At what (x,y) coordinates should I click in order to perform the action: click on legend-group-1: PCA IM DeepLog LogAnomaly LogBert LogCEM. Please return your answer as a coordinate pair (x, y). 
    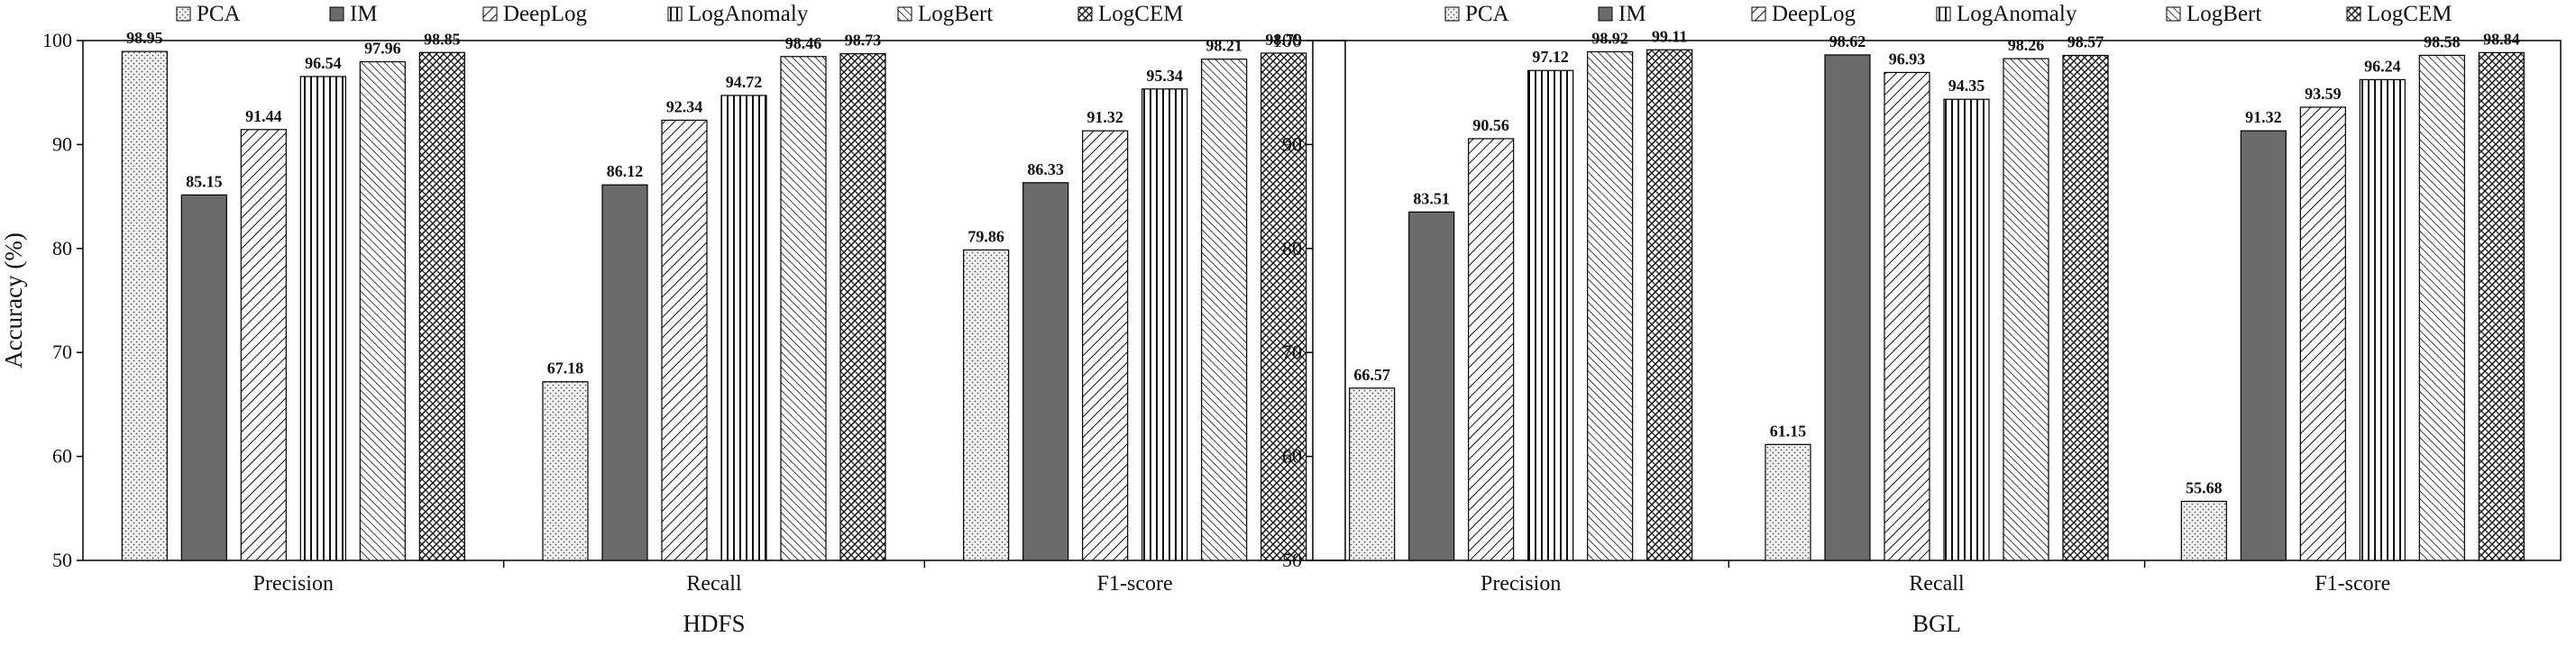
    Looking at the image, I should click on (679, 14).